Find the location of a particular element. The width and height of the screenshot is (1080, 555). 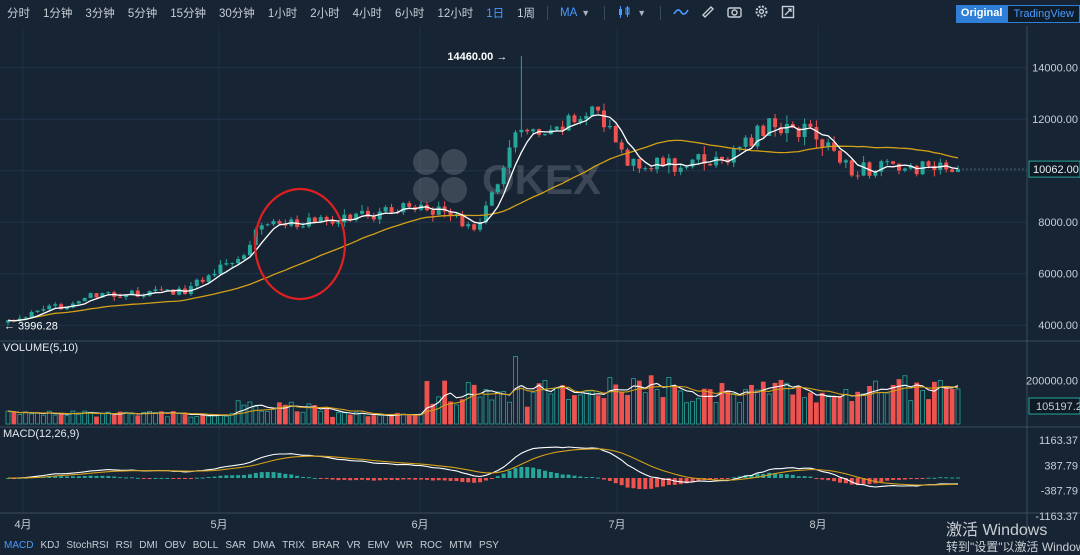

indicator-tab-vr: VR is located at coordinates (353, 545).